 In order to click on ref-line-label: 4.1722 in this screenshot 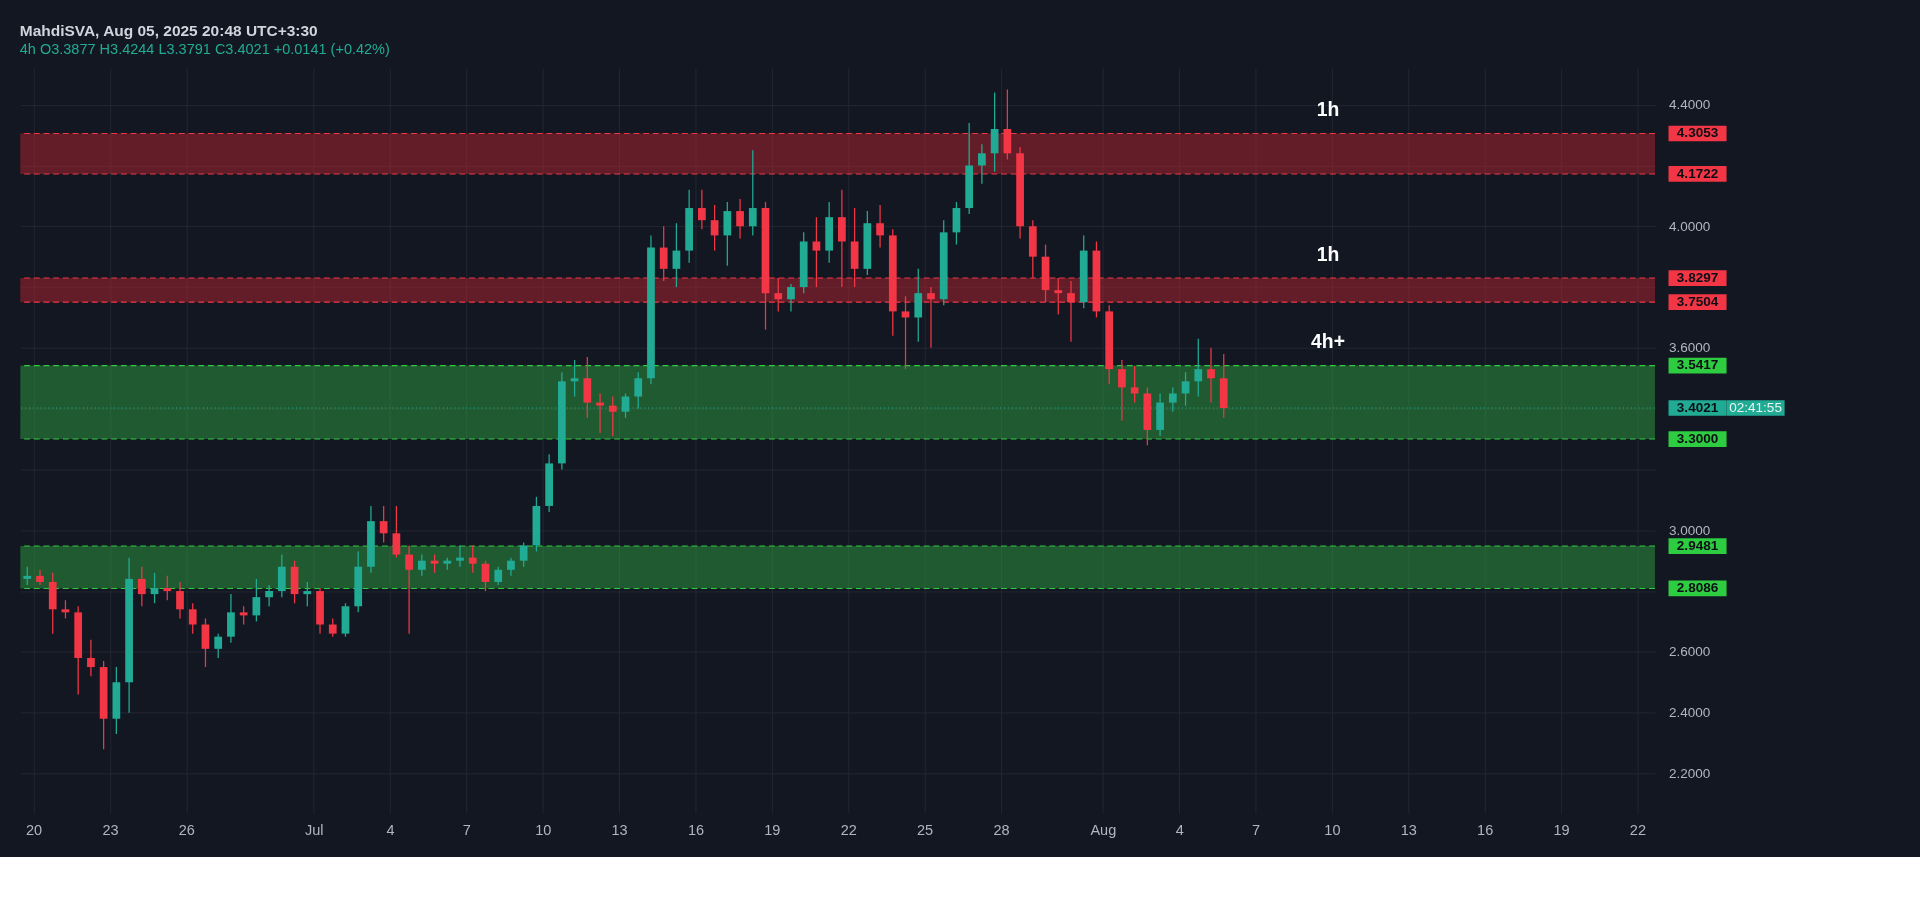, I will do `click(1697, 173)`.